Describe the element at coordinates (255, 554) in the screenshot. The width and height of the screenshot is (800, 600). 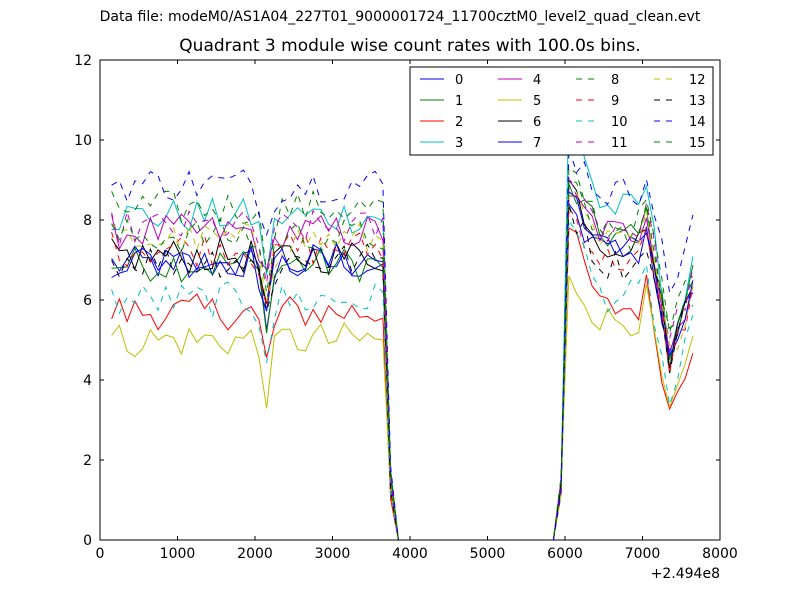
I see `x-tick-label: 2000` at that location.